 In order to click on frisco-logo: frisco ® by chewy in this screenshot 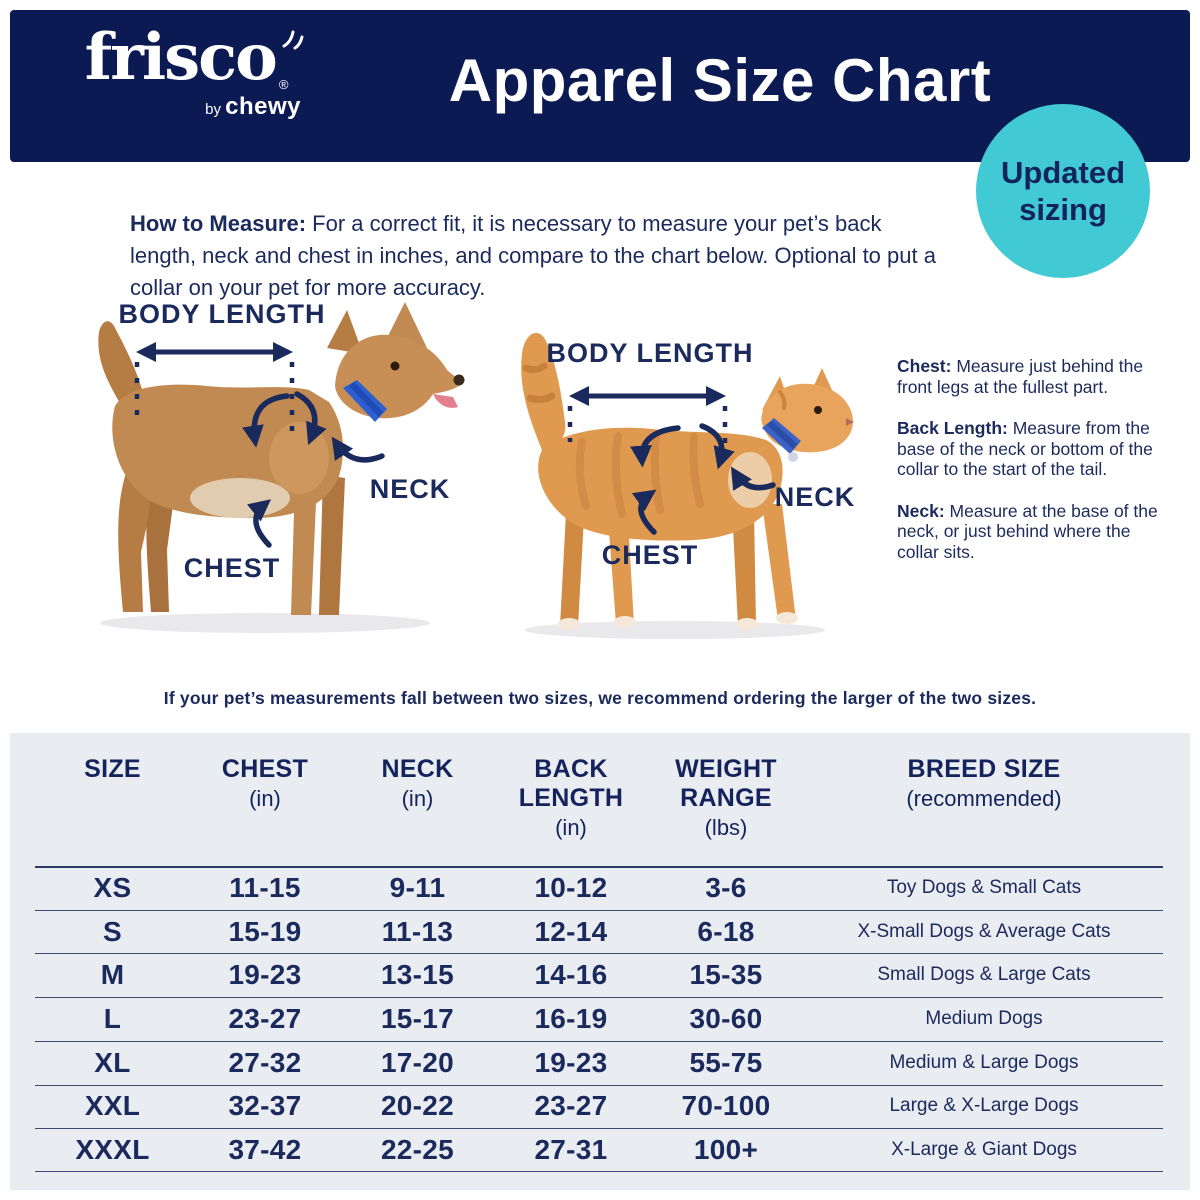, I will do `click(185, 73)`.